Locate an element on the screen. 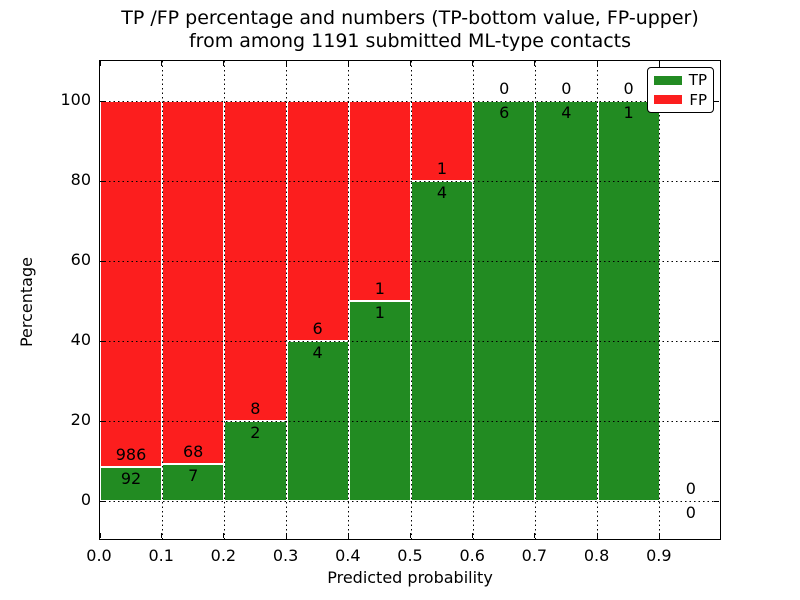  x-tick-label: 0.6 is located at coordinates (472, 555).